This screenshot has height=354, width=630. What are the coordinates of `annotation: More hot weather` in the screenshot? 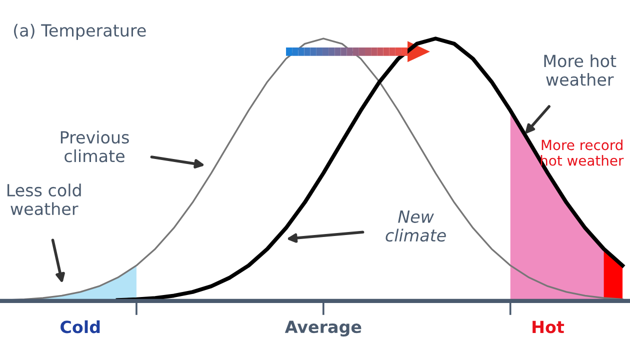 It's located at (580, 70).